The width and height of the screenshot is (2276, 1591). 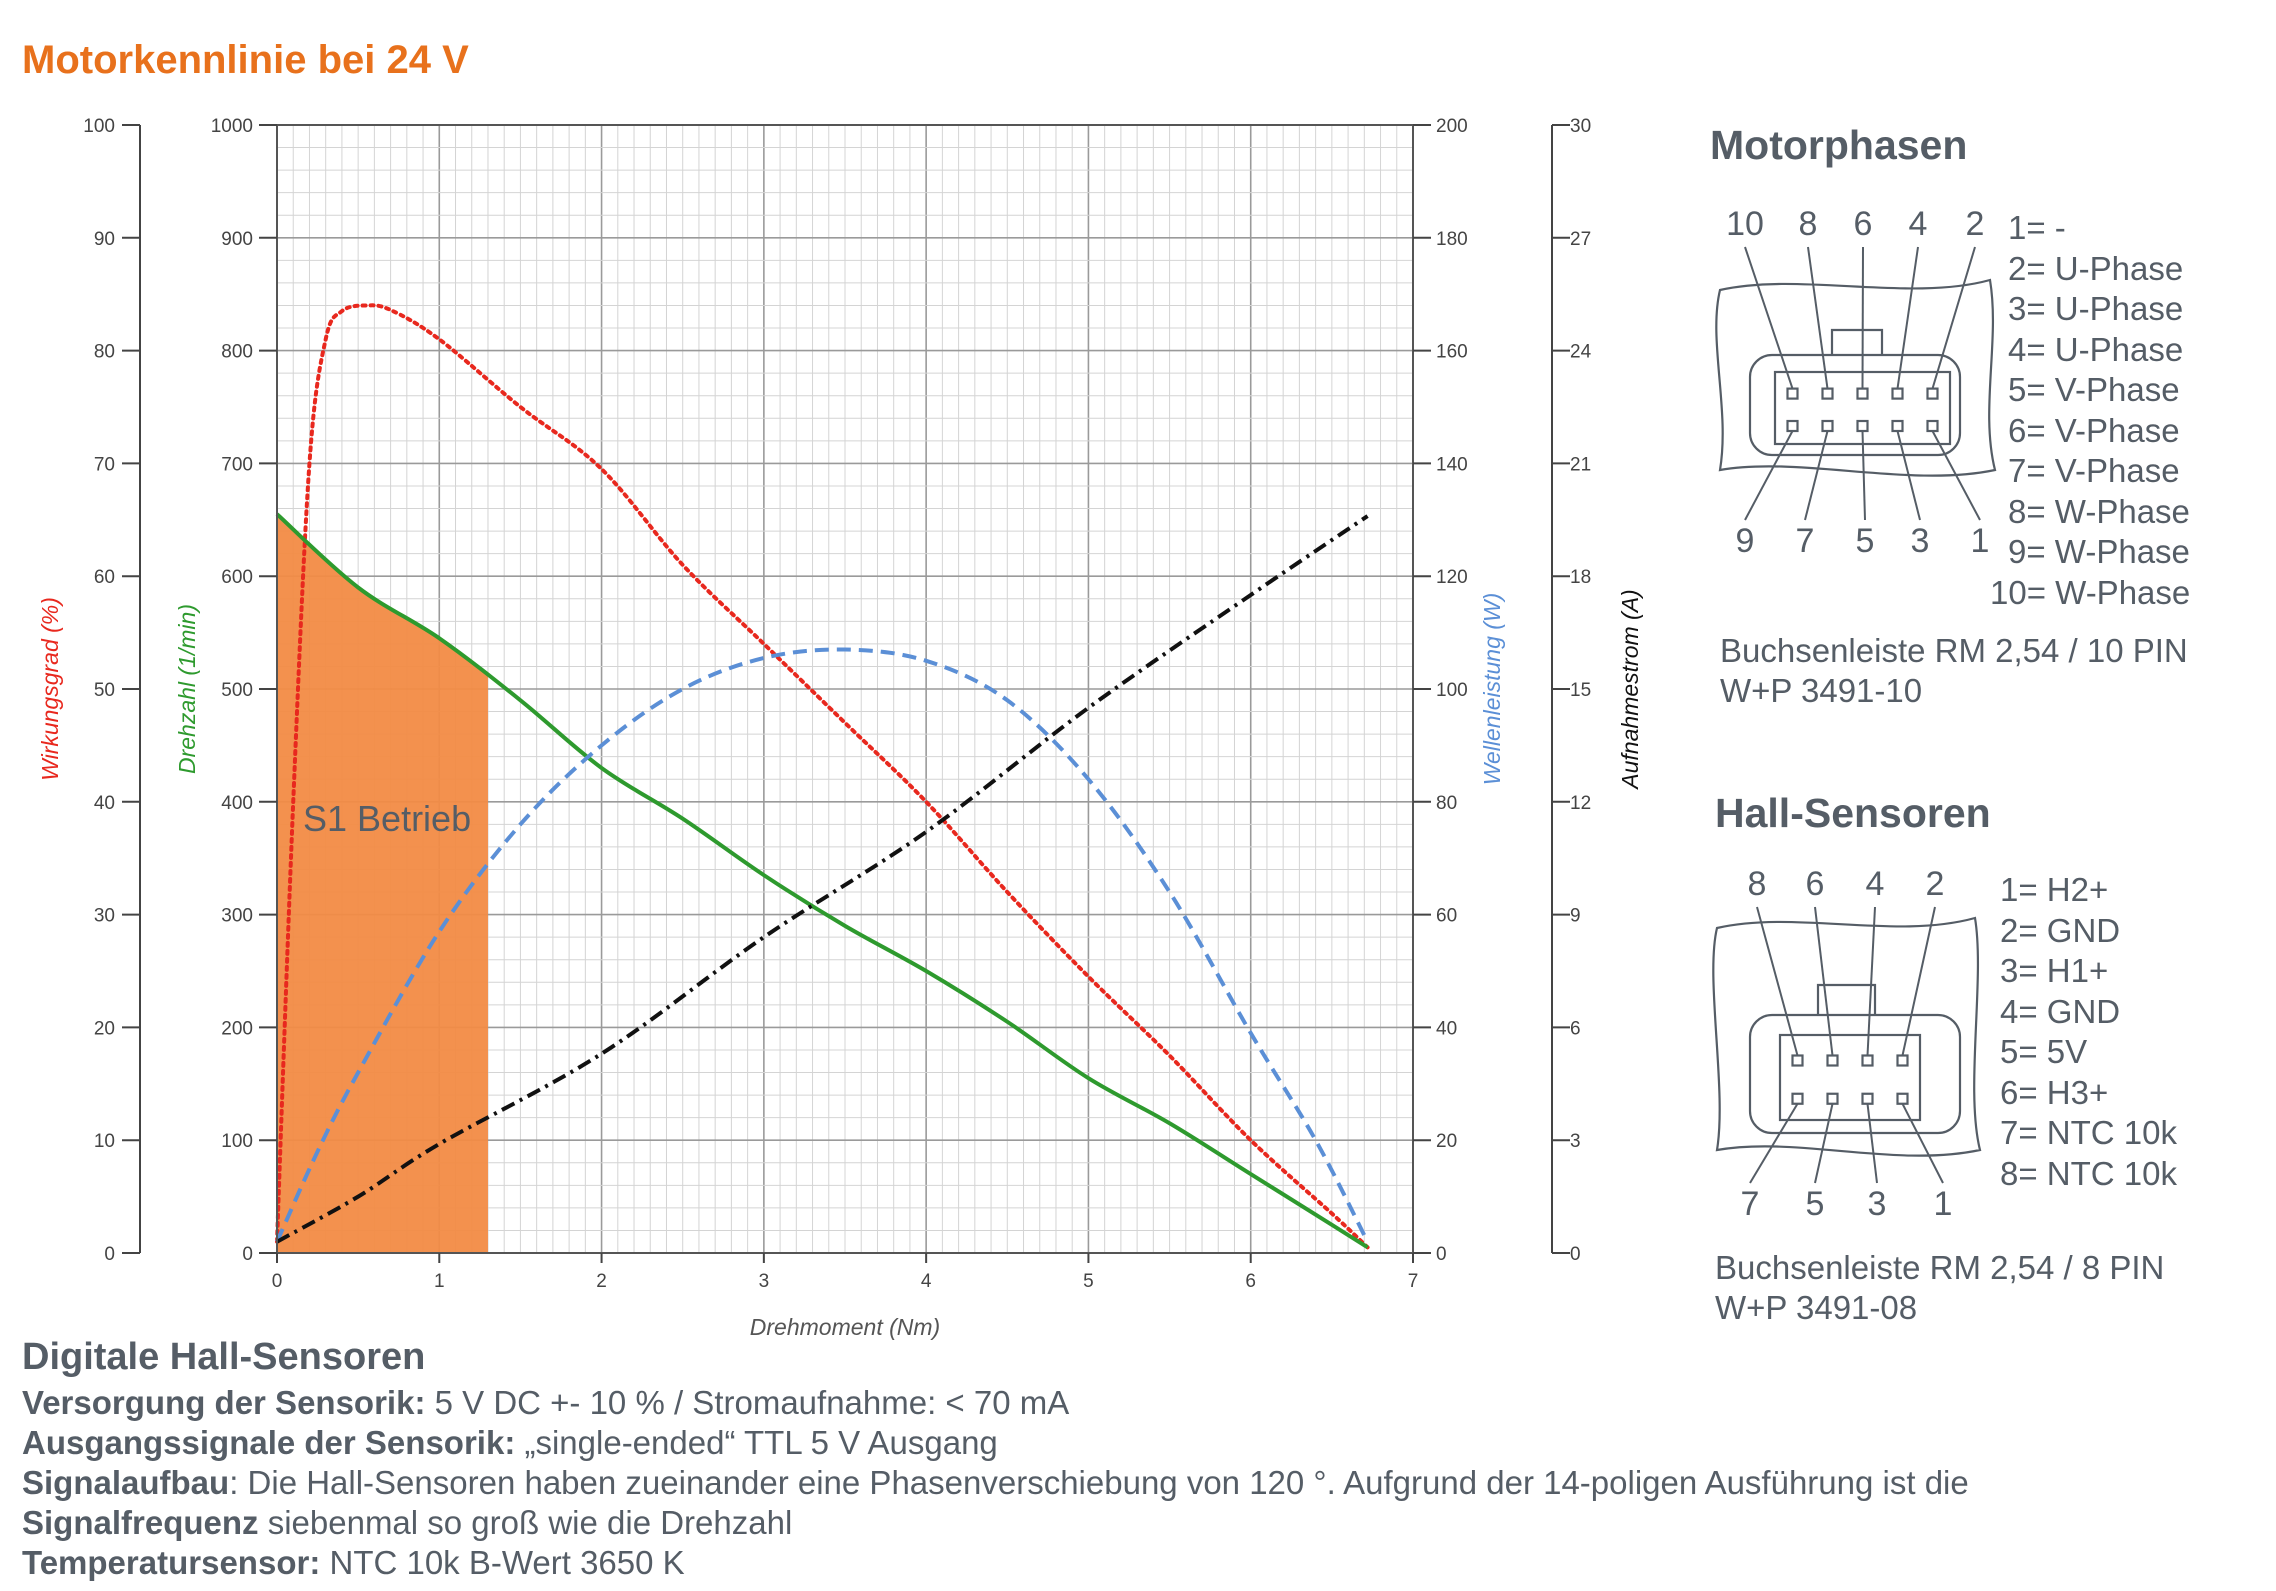 I want to click on hall-connector: 8 6 4 2 7 5 3 1, so click(x=1847, y=1044).